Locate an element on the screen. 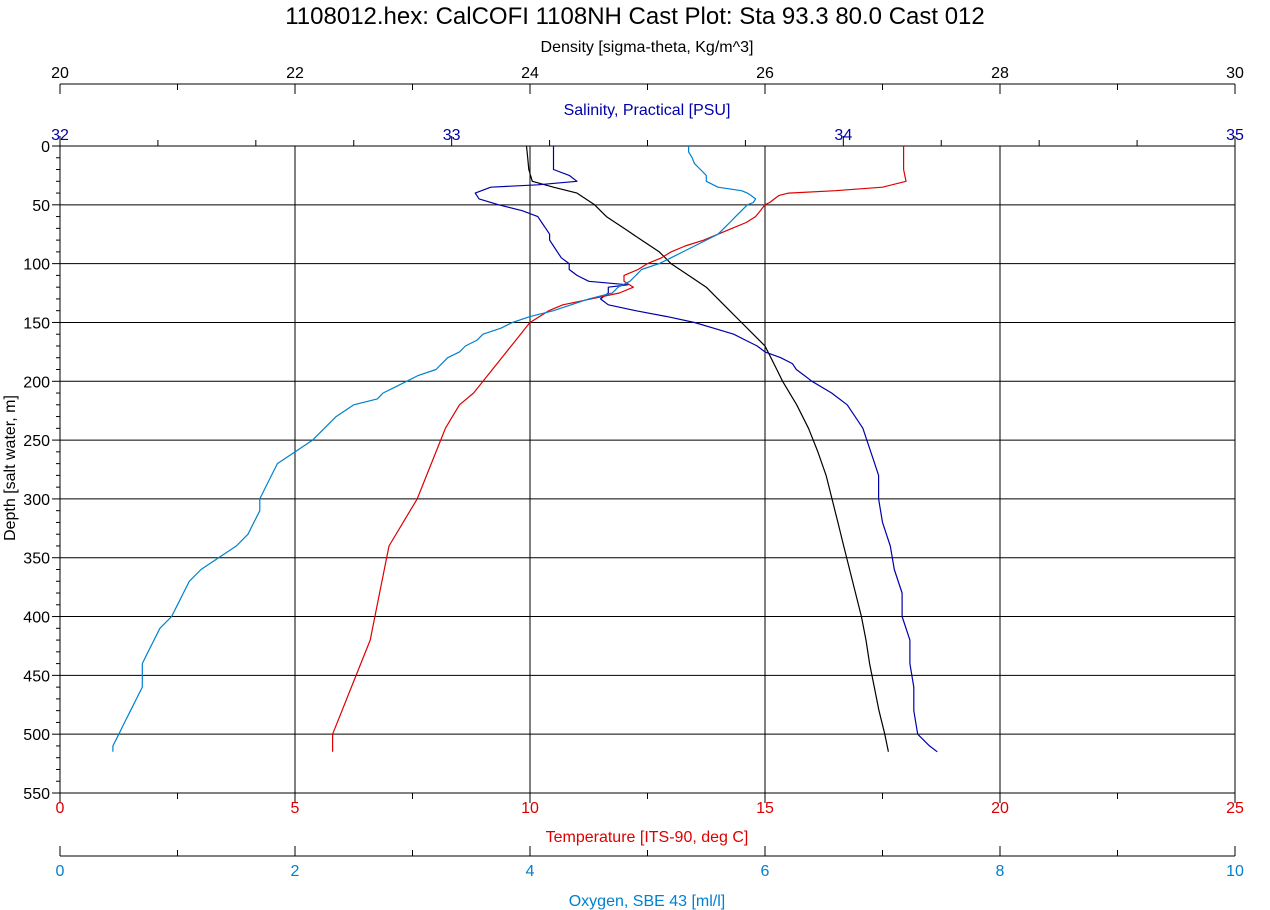 The height and width of the screenshot is (910, 1270). temperature-tick-label: 25 is located at coordinates (1235, 808).